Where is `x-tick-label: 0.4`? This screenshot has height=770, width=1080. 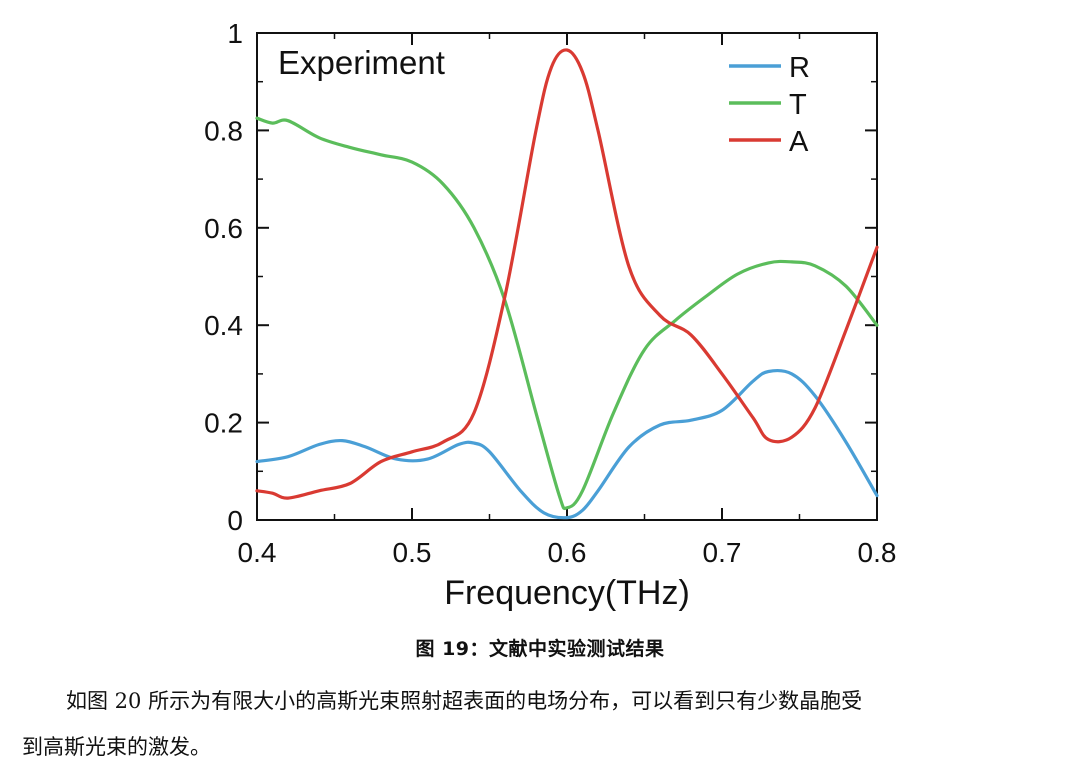 x-tick-label: 0.4 is located at coordinates (257, 552).